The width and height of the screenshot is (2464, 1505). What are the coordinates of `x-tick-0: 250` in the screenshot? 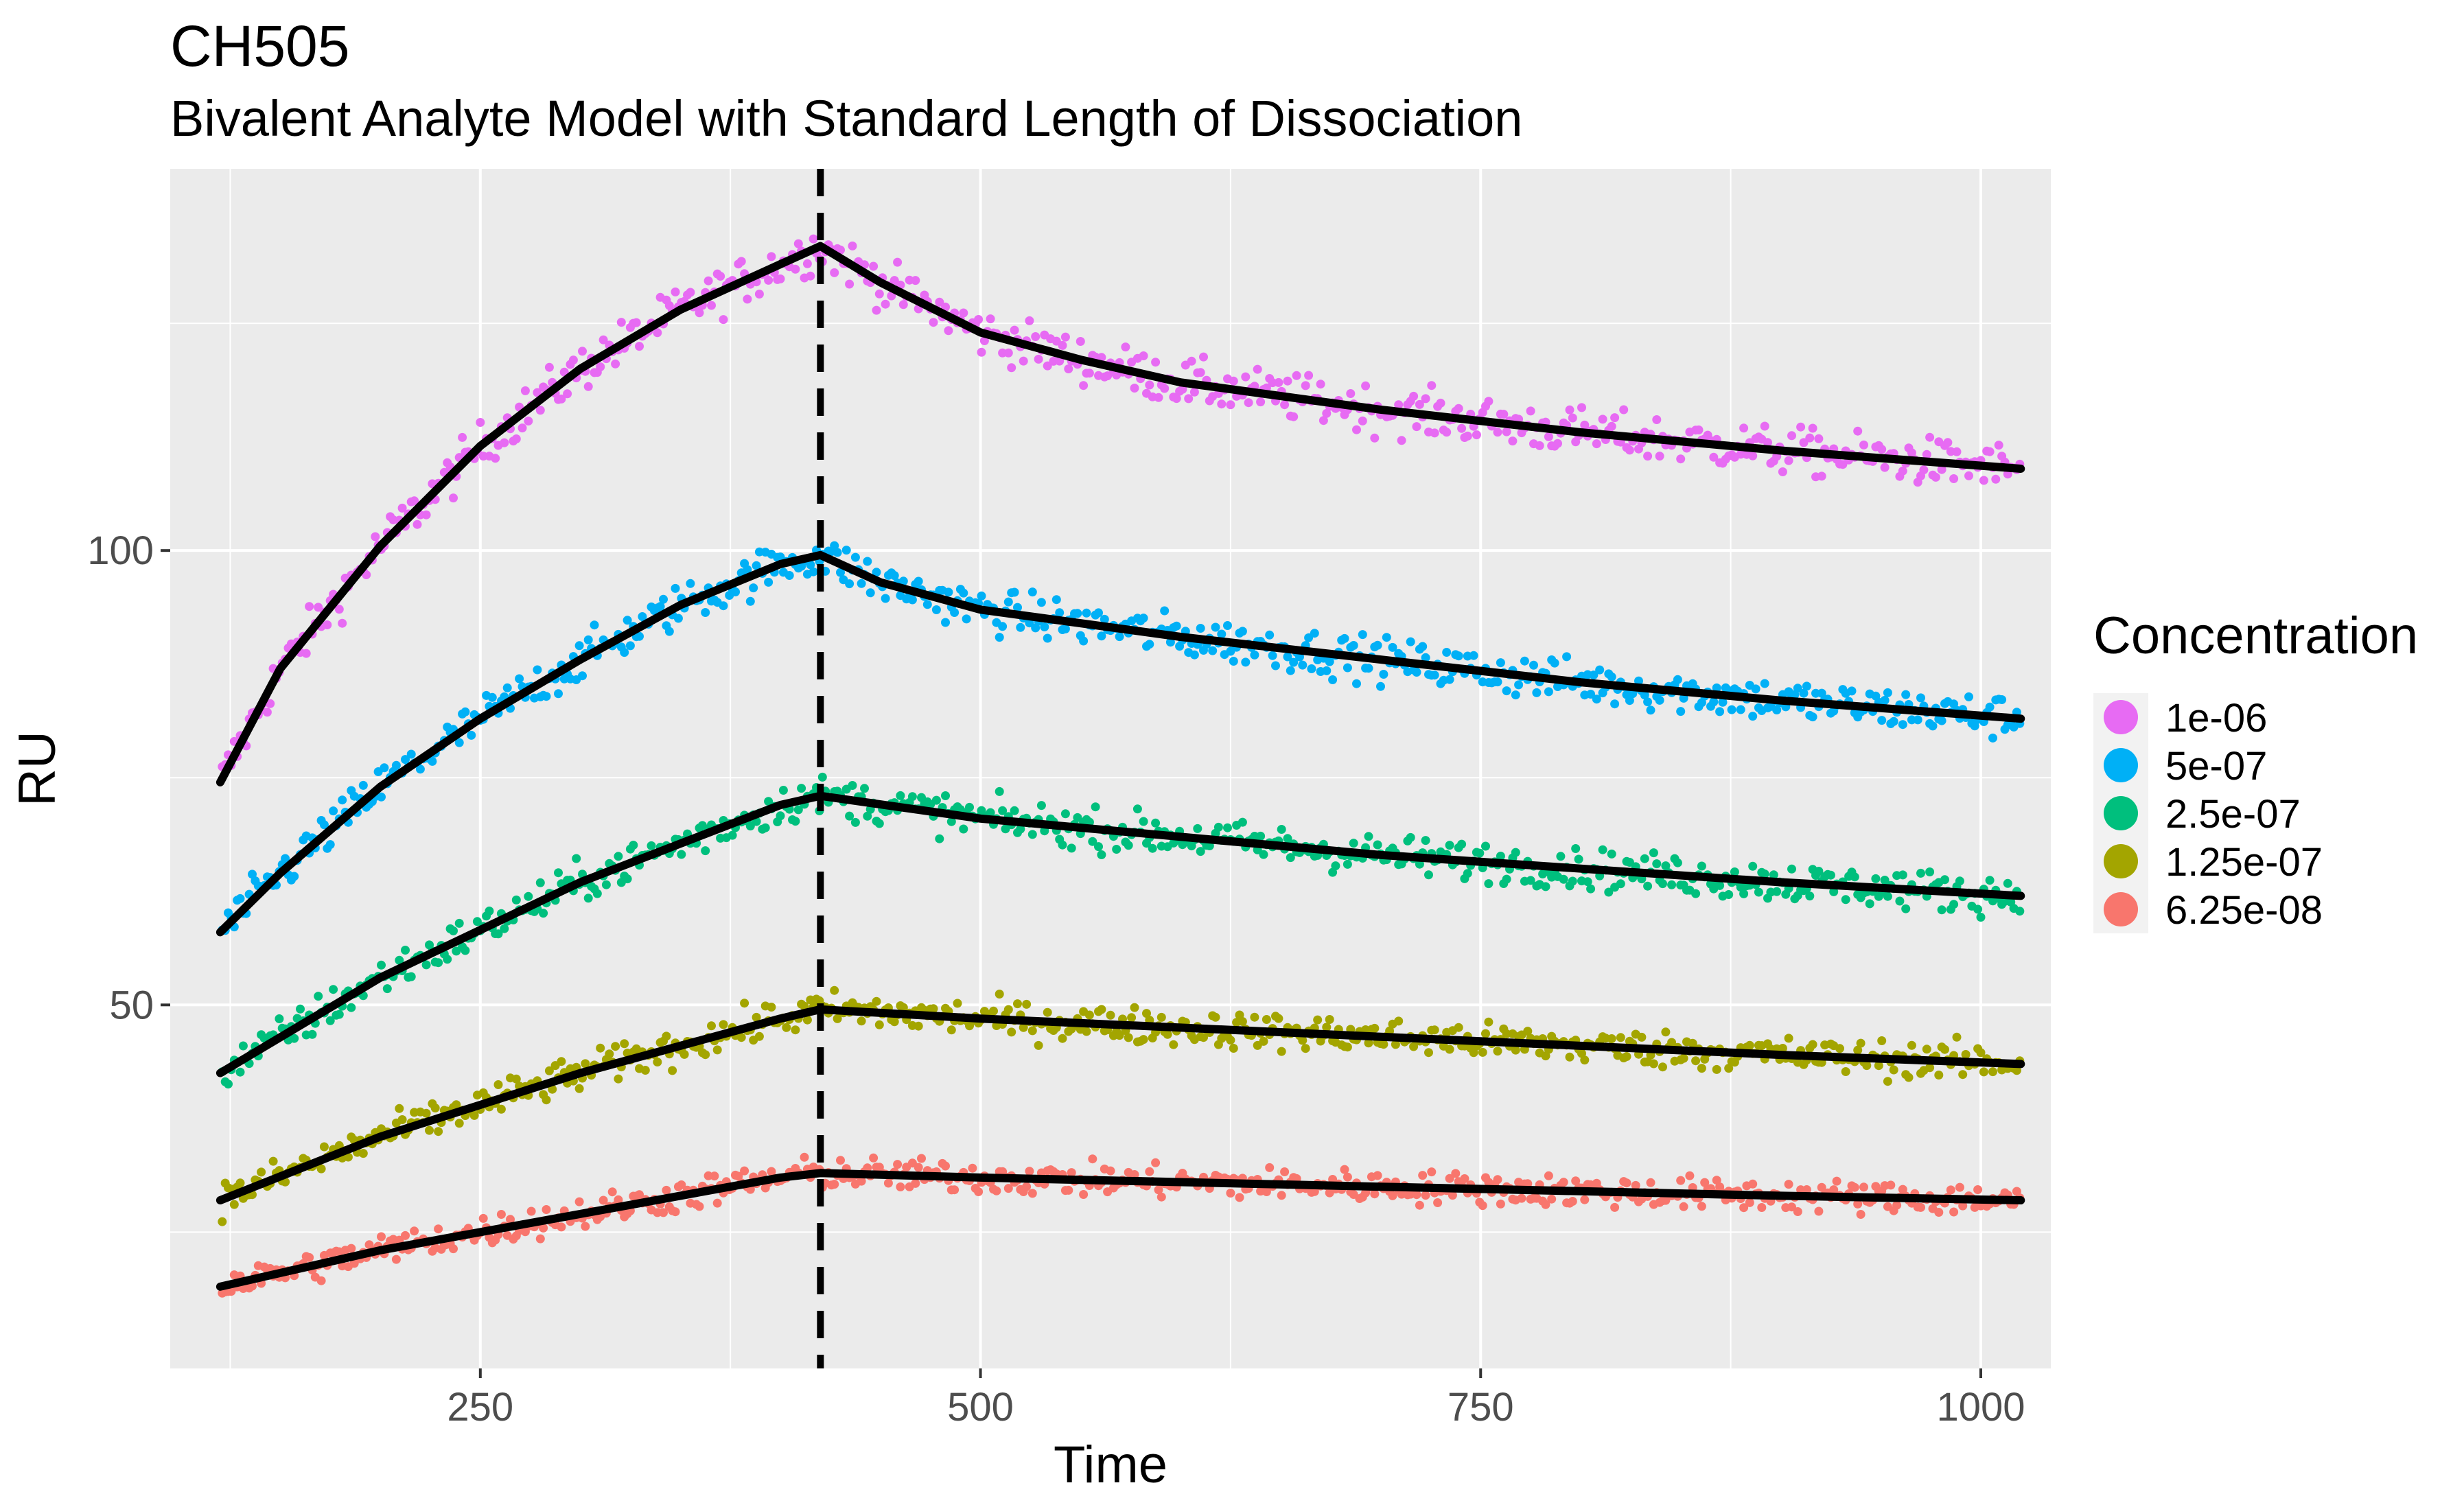 It's located at (480, 1399).